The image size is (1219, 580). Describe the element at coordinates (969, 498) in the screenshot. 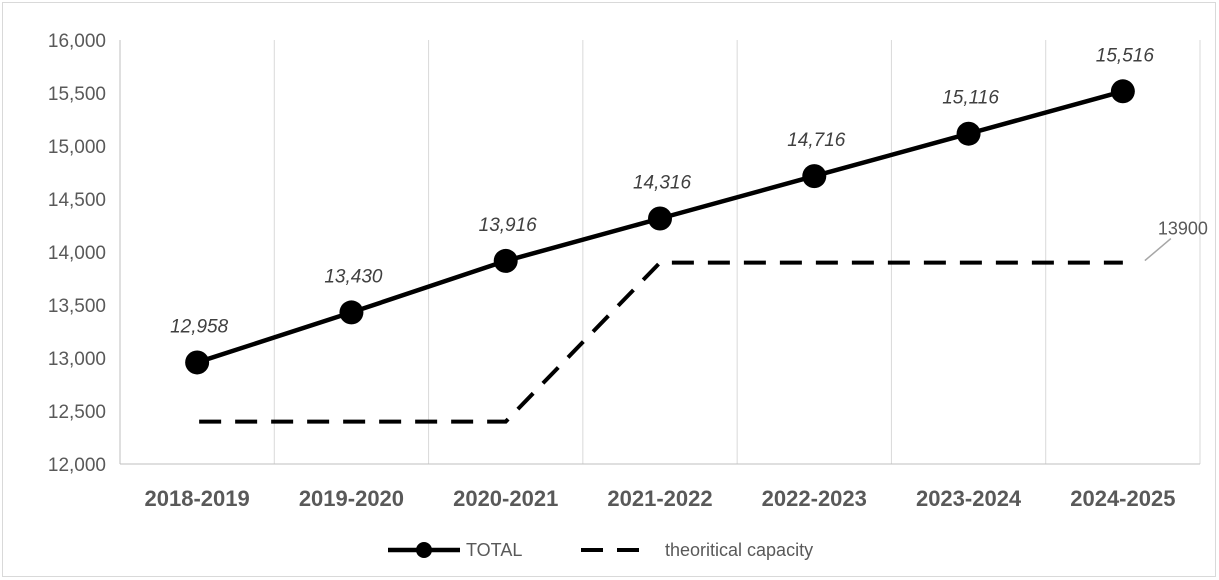

I see `x-category-label: 2023-2024` at that location.